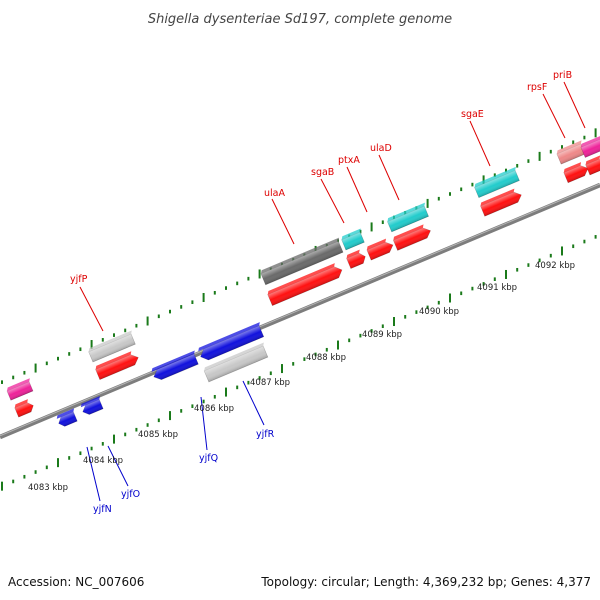 The height and width of the screenshot is (600, 600). What do you see at coordinates (382, 335) in the screenshot?
I see `scale-label: 4089 kbp` at bounding box center [382, 335].